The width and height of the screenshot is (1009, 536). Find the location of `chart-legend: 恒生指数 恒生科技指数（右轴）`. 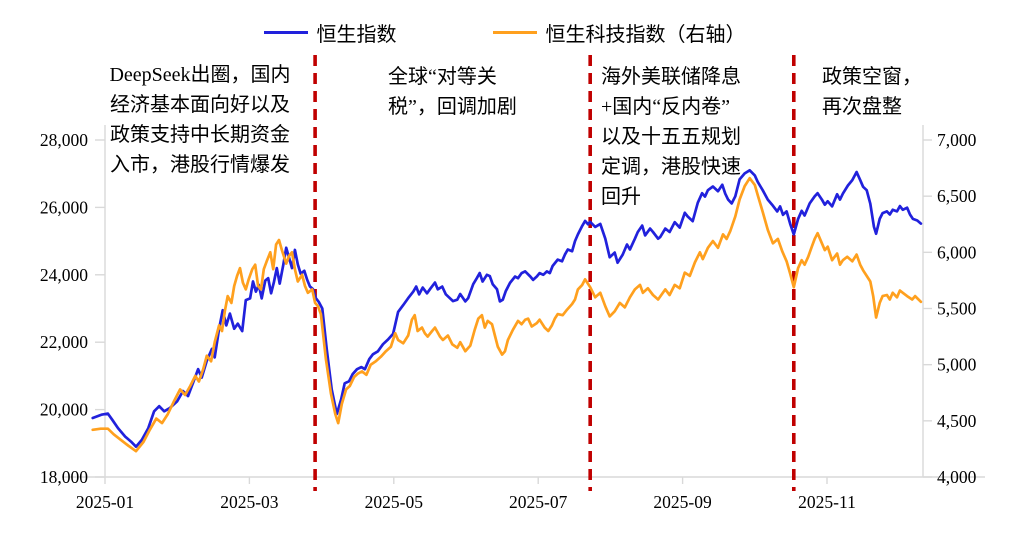

chart-legend: 恒生指数 恒生科技指数（右轴） is located at coordinates (504, 32).